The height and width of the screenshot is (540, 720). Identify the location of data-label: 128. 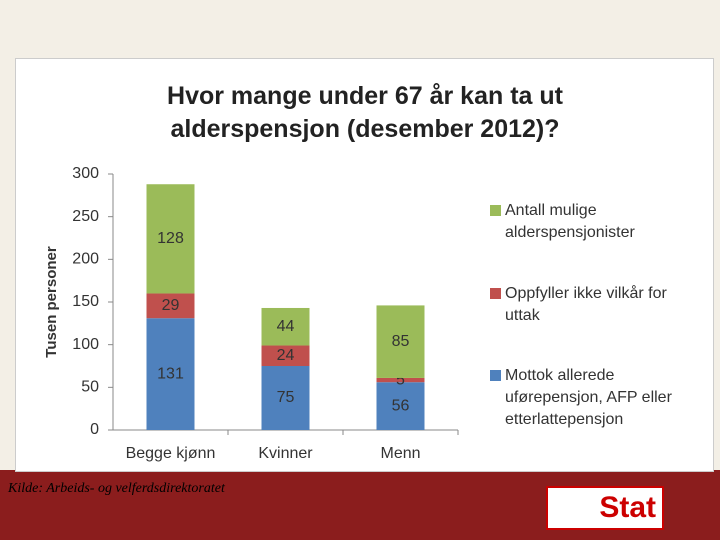
(170, 238).